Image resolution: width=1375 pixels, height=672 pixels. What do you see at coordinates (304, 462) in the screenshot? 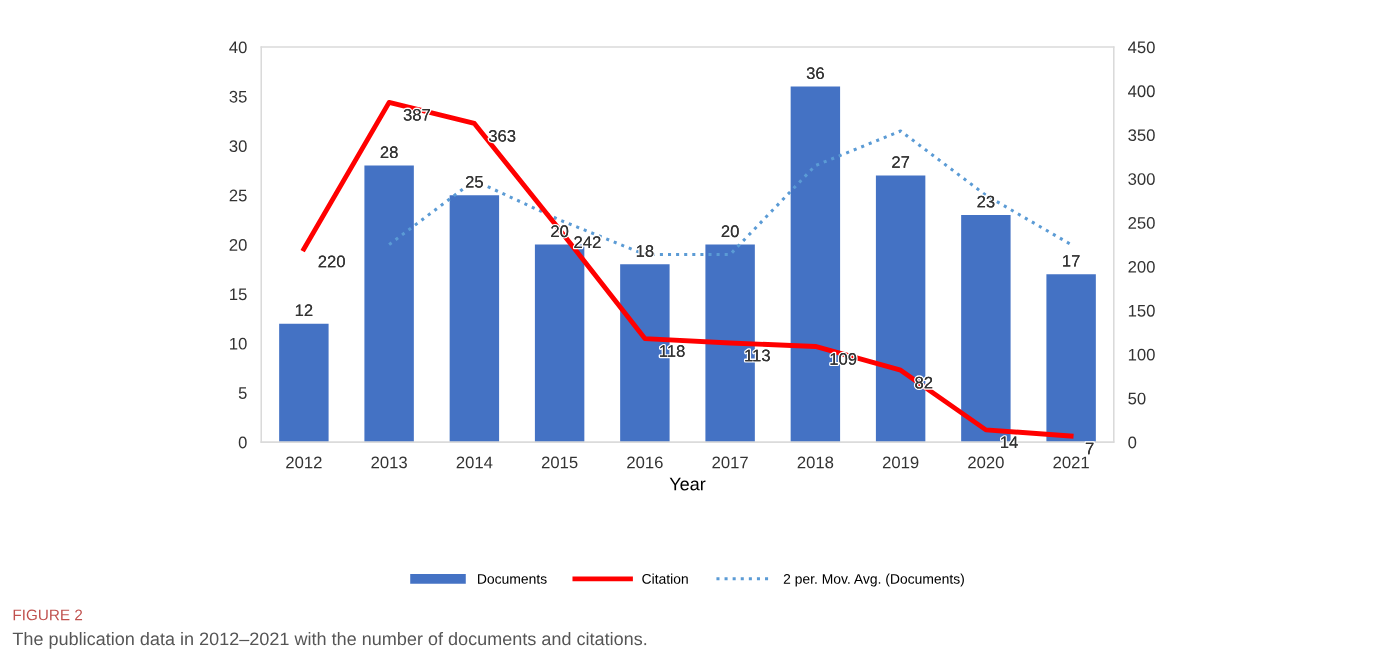
I see `x-tick-label: 2012` at bounding box center [304, 462].